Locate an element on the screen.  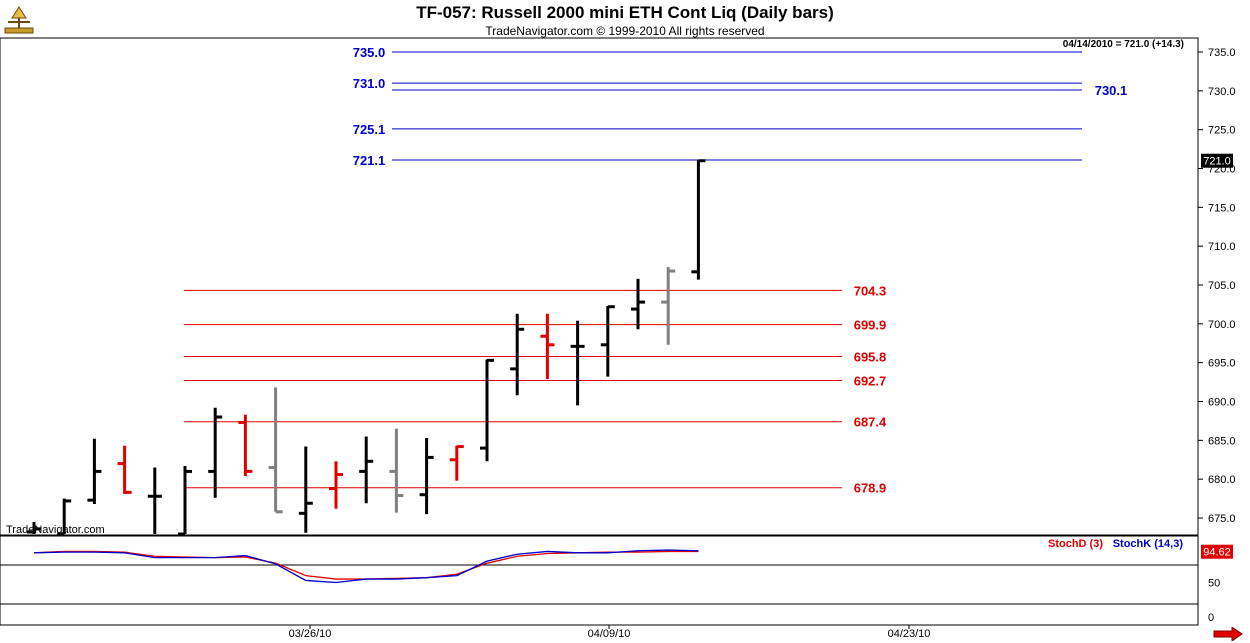
stoch-d-legend: StochD (3) is located at coordinates (1075, 544).